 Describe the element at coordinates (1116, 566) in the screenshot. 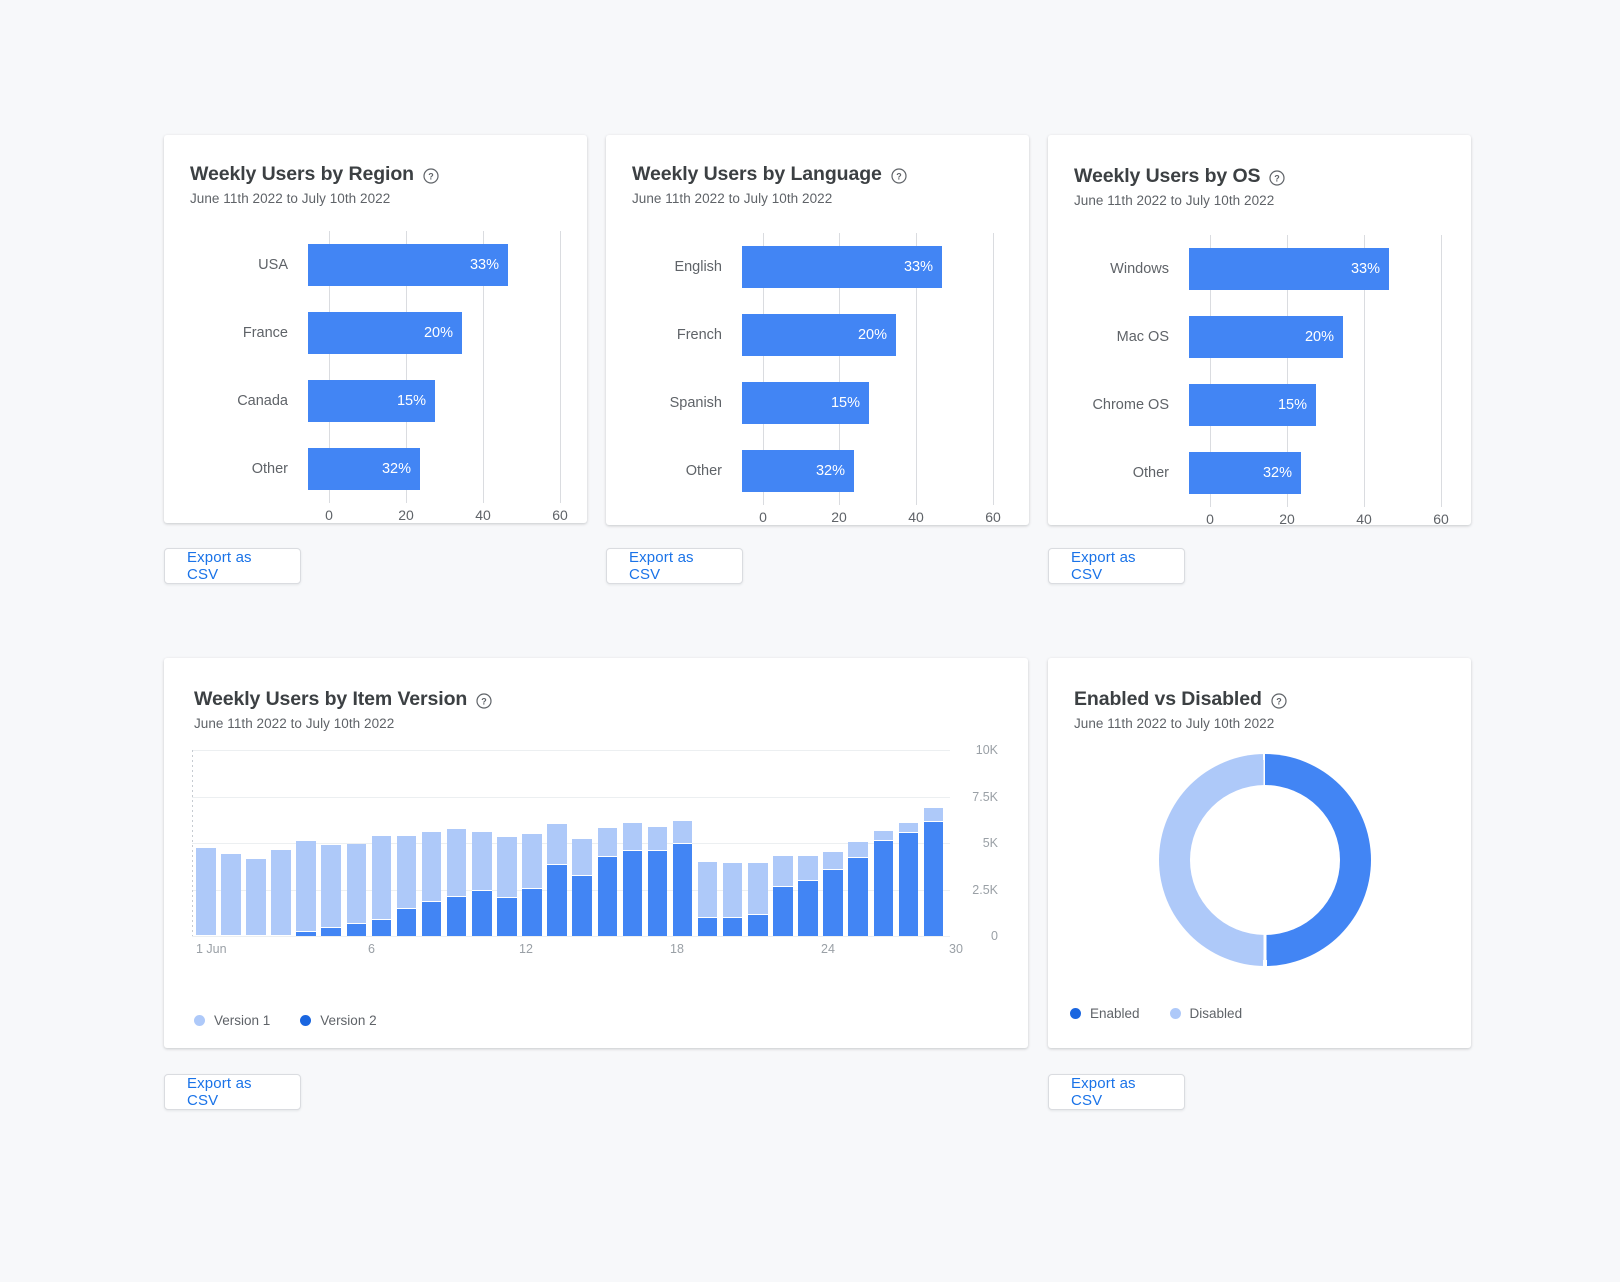

I see `export-csv-button-os: Export as CSV` at that location.